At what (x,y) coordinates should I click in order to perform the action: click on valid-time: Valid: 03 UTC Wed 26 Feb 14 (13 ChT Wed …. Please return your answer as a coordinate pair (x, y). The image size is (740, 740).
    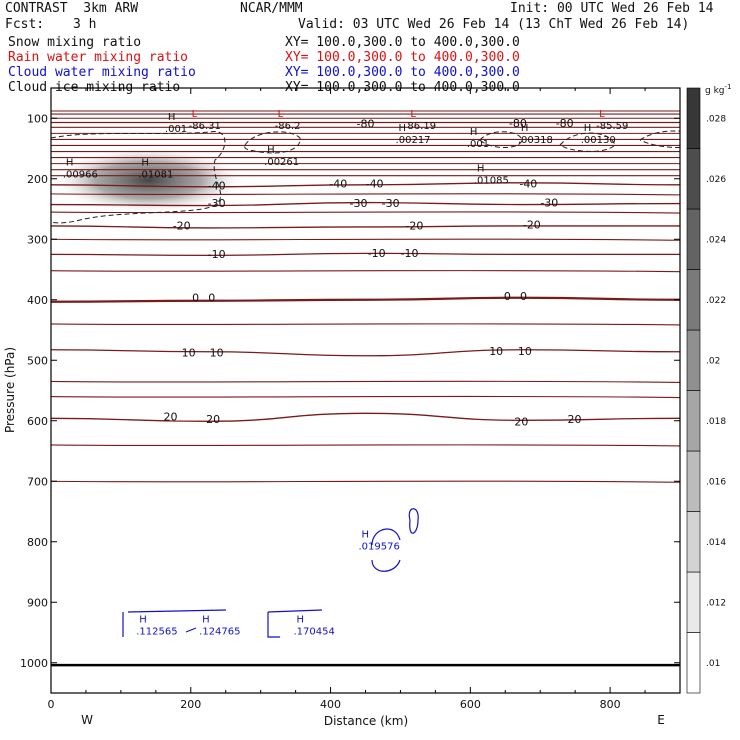
    Looking at the image, I should click on (494, 24).